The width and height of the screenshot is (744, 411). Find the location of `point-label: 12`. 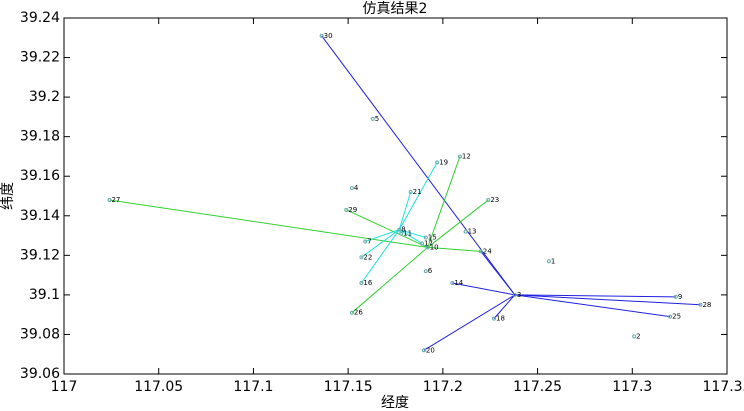

point-label: 12 is located at coordinates (466, 156).